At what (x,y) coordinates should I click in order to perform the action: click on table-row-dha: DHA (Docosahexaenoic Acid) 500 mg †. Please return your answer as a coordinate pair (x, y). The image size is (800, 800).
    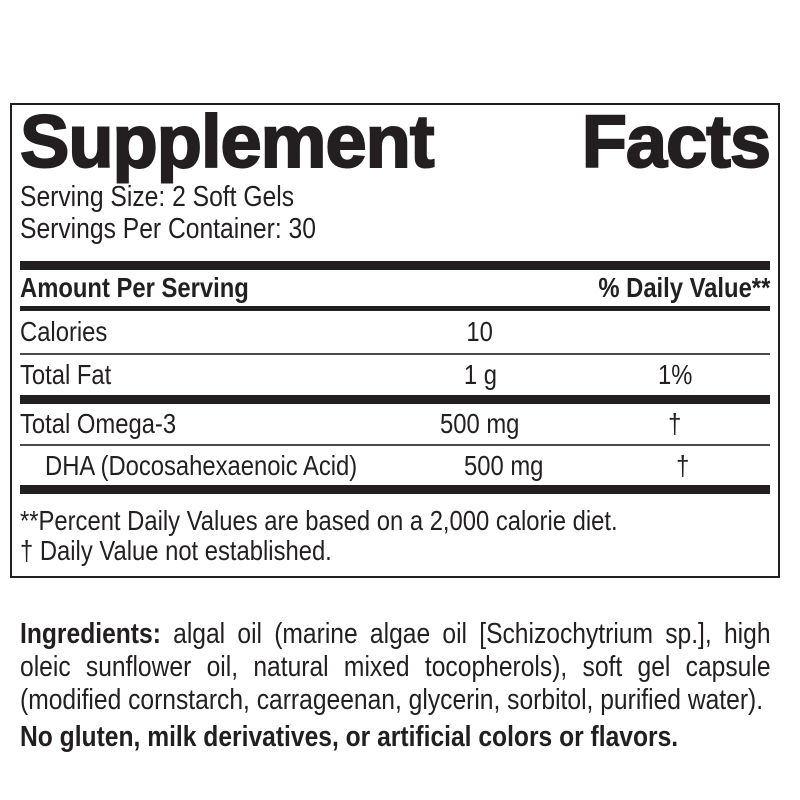
    Looking at the image, I should click on (395, 465).